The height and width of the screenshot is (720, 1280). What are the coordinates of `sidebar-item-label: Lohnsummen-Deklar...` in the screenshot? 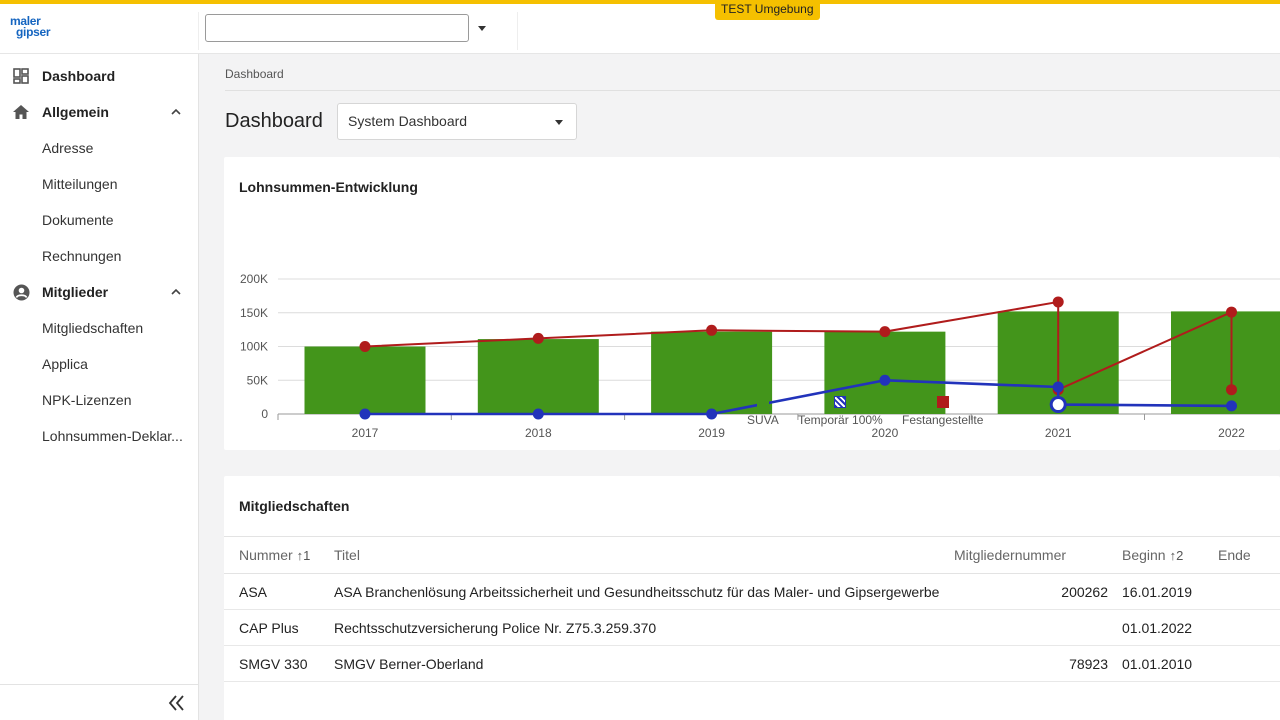 It's located at (112, 436).